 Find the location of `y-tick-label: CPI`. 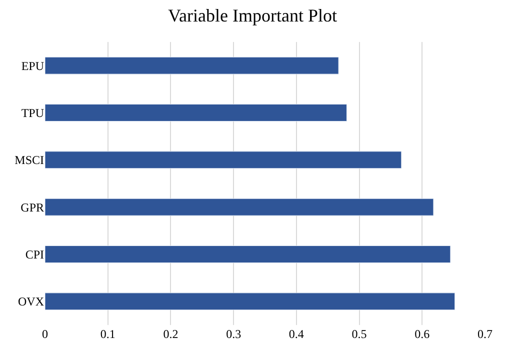

y-tick-label: CPI is located at coordinates (34, 254).